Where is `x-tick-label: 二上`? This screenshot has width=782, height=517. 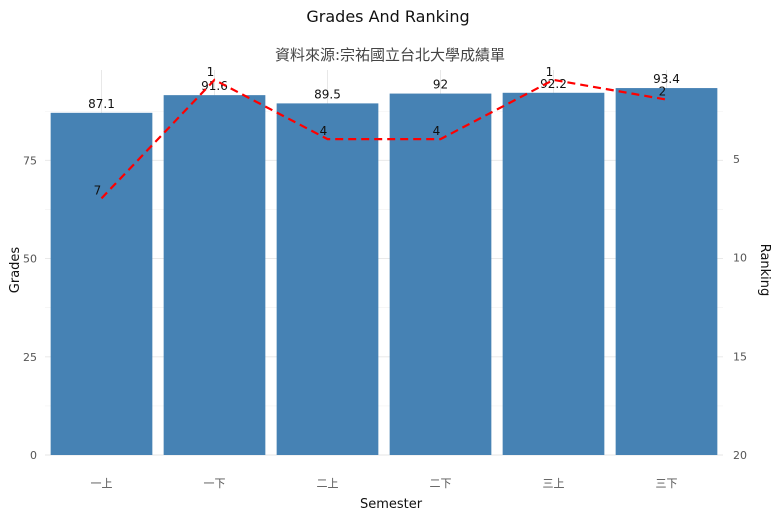 x-tick-label: 二上 is located at coordinates (328, 483).